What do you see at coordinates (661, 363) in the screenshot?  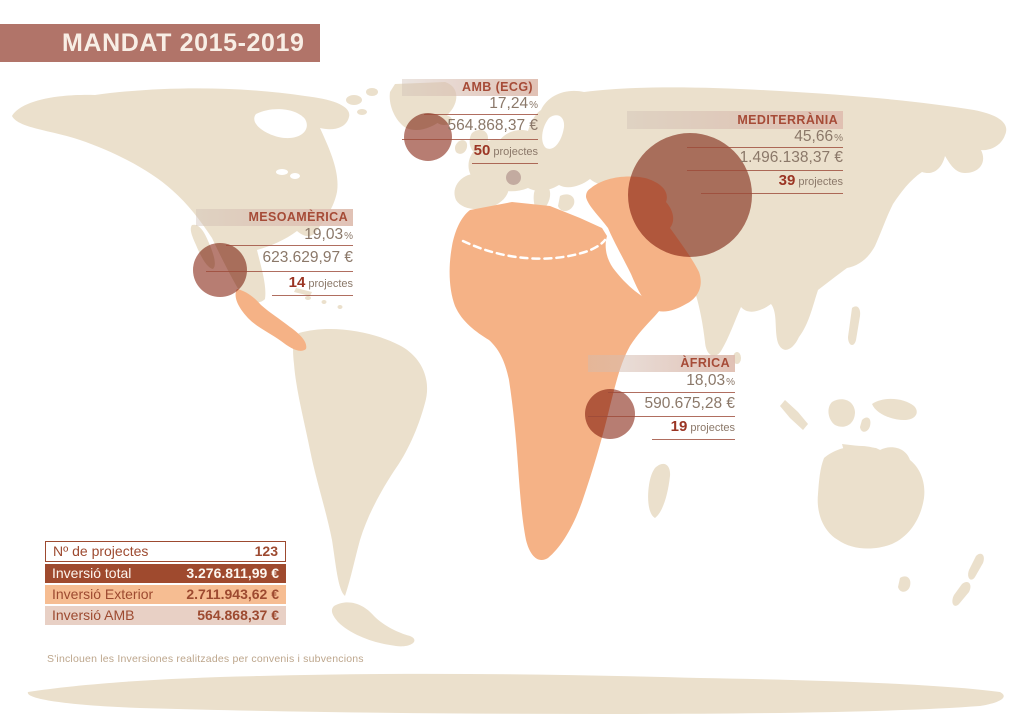 I see `region-header-africa: ÀFRICA` at bounding box center [661, 363].